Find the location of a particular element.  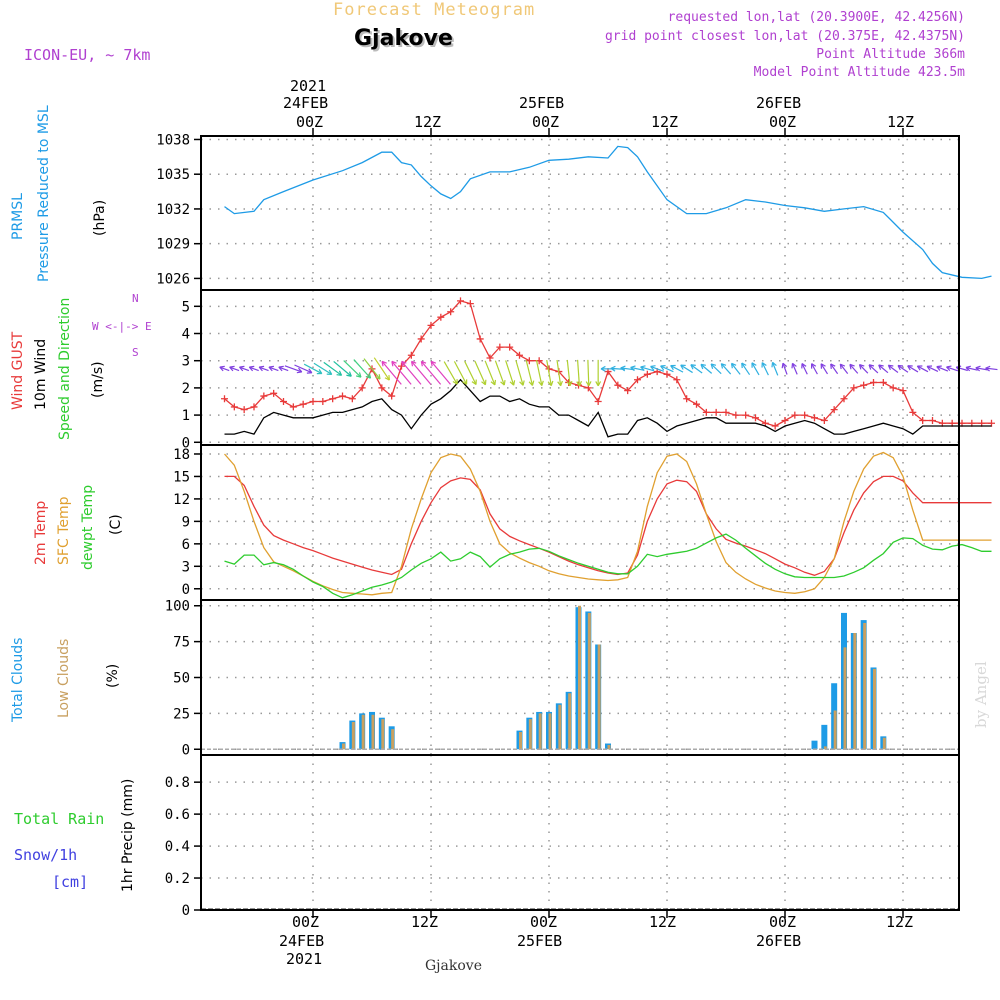

ytick-label-clouds: 25 is located at coordinates (181, 714).